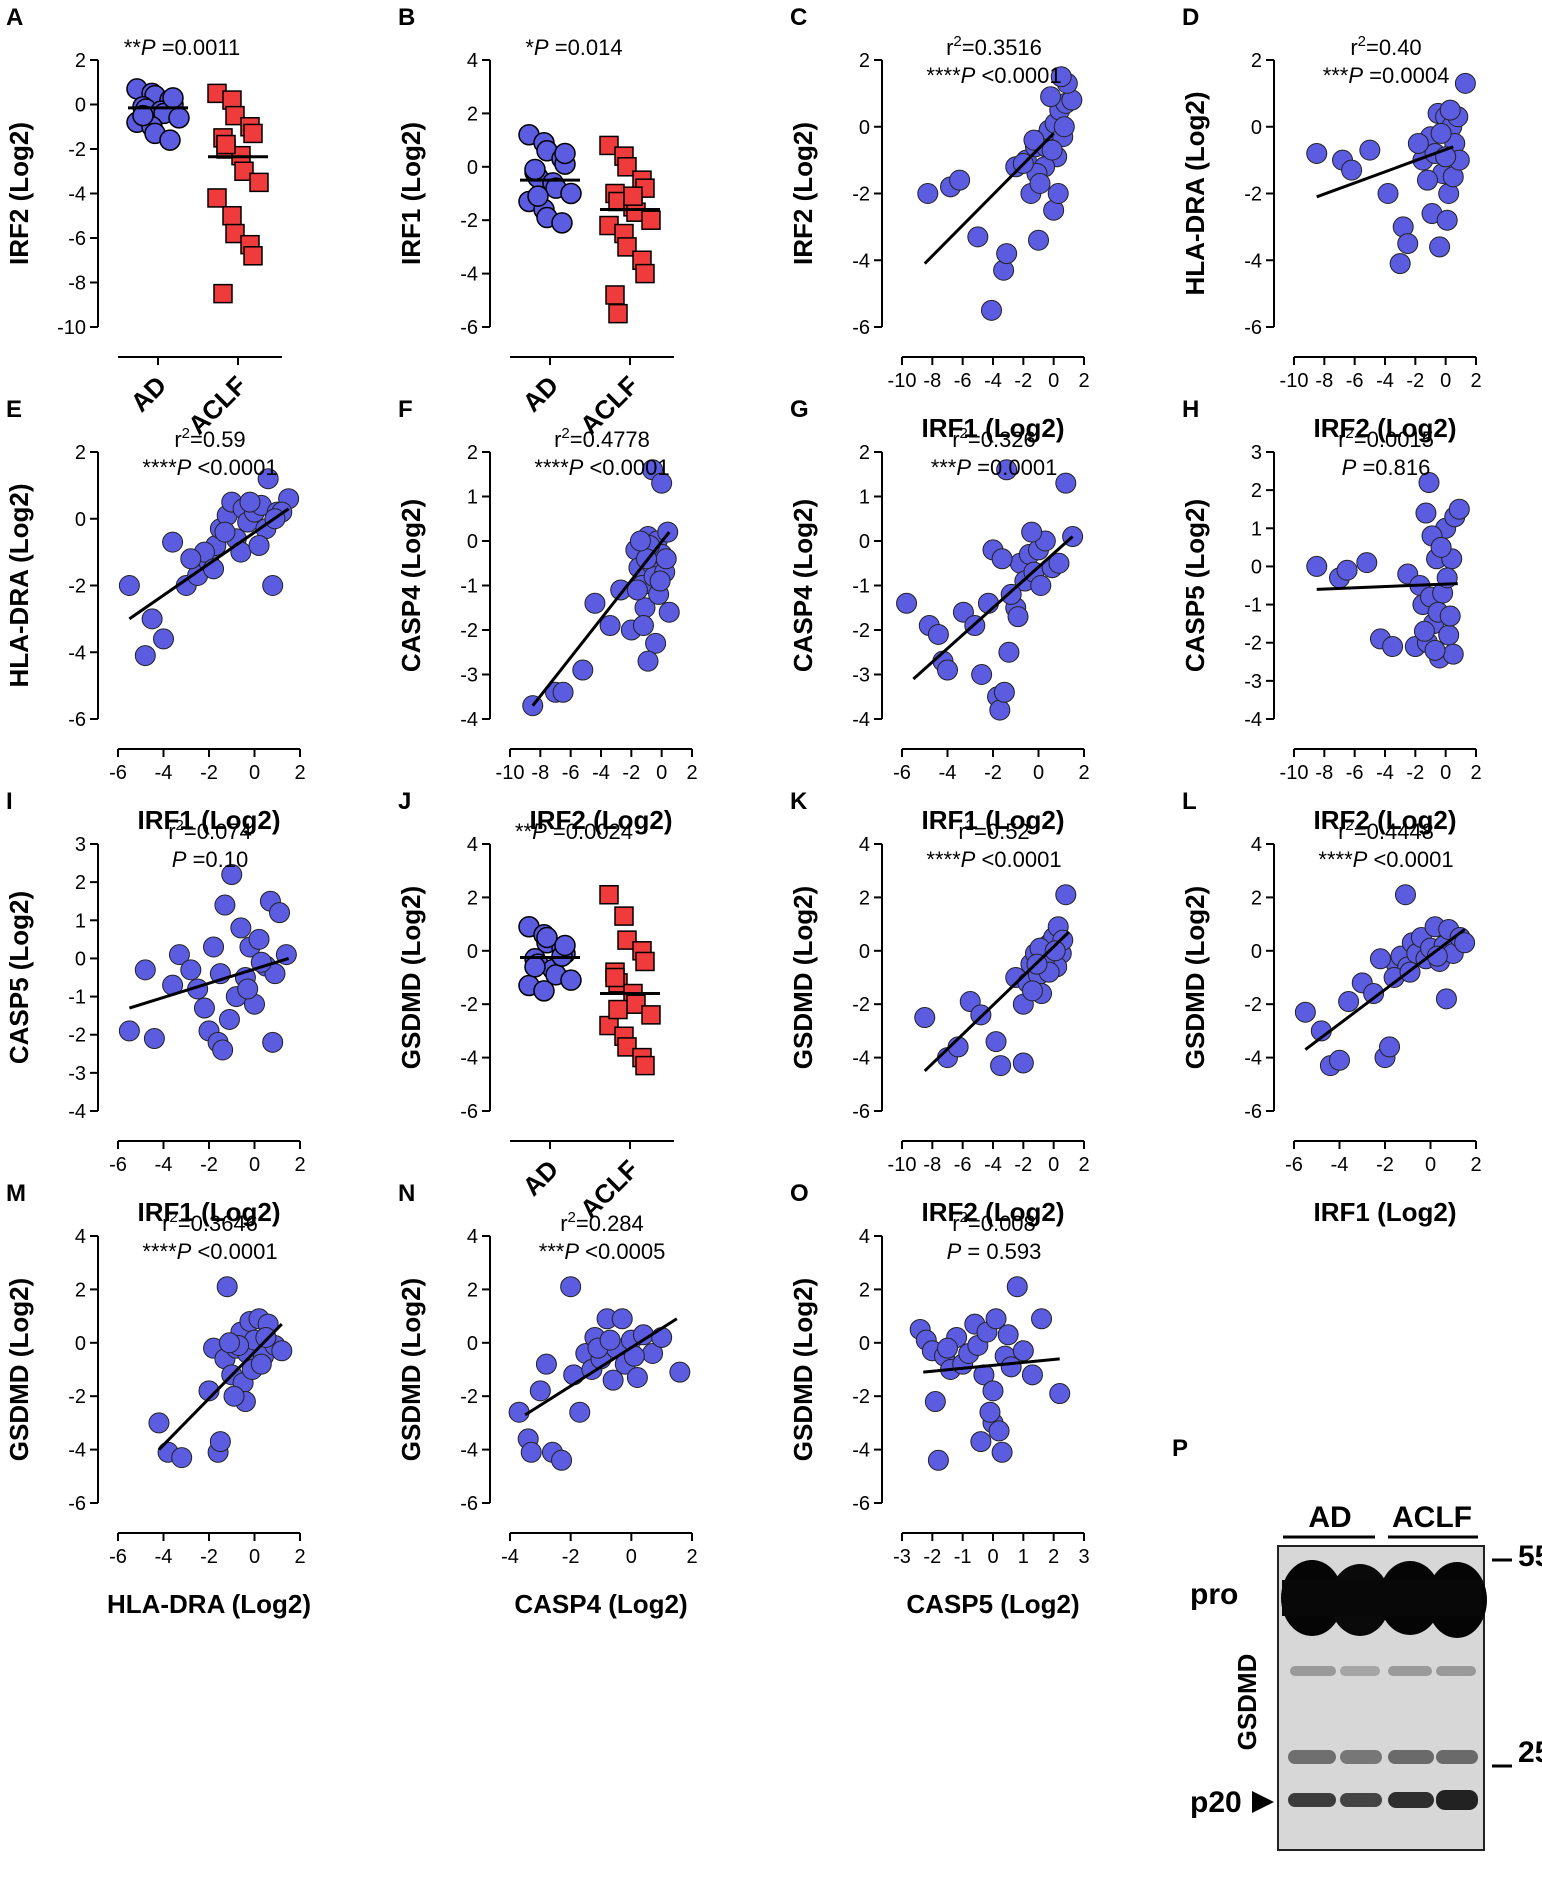 The image size is (1542, 1886). What do you see at coordinates (217, 859) in the screenshot?
I see `stat-p: =0.10` at bounding box center [217, 859].